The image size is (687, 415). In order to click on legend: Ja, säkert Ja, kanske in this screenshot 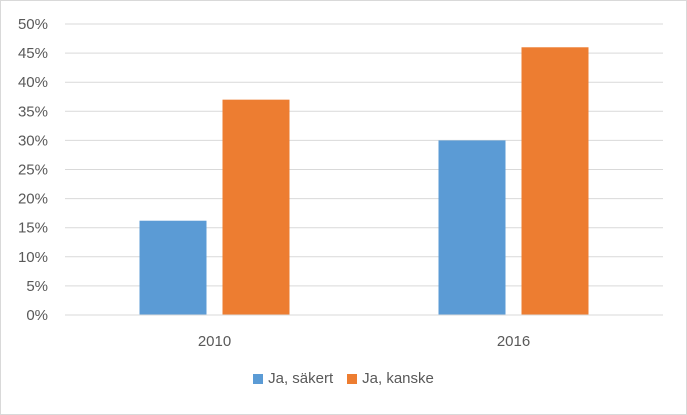, I will do `click(343, 378)`.